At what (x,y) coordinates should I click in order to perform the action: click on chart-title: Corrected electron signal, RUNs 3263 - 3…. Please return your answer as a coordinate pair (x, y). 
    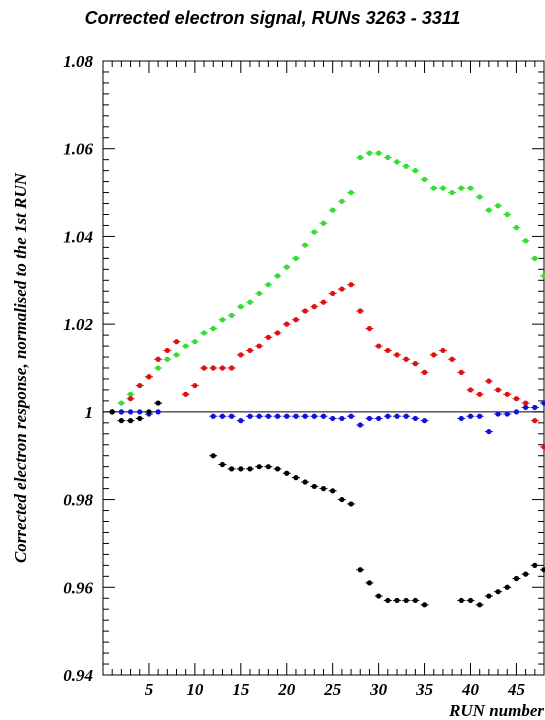
    Looking at the image, I should click on (272, 18).